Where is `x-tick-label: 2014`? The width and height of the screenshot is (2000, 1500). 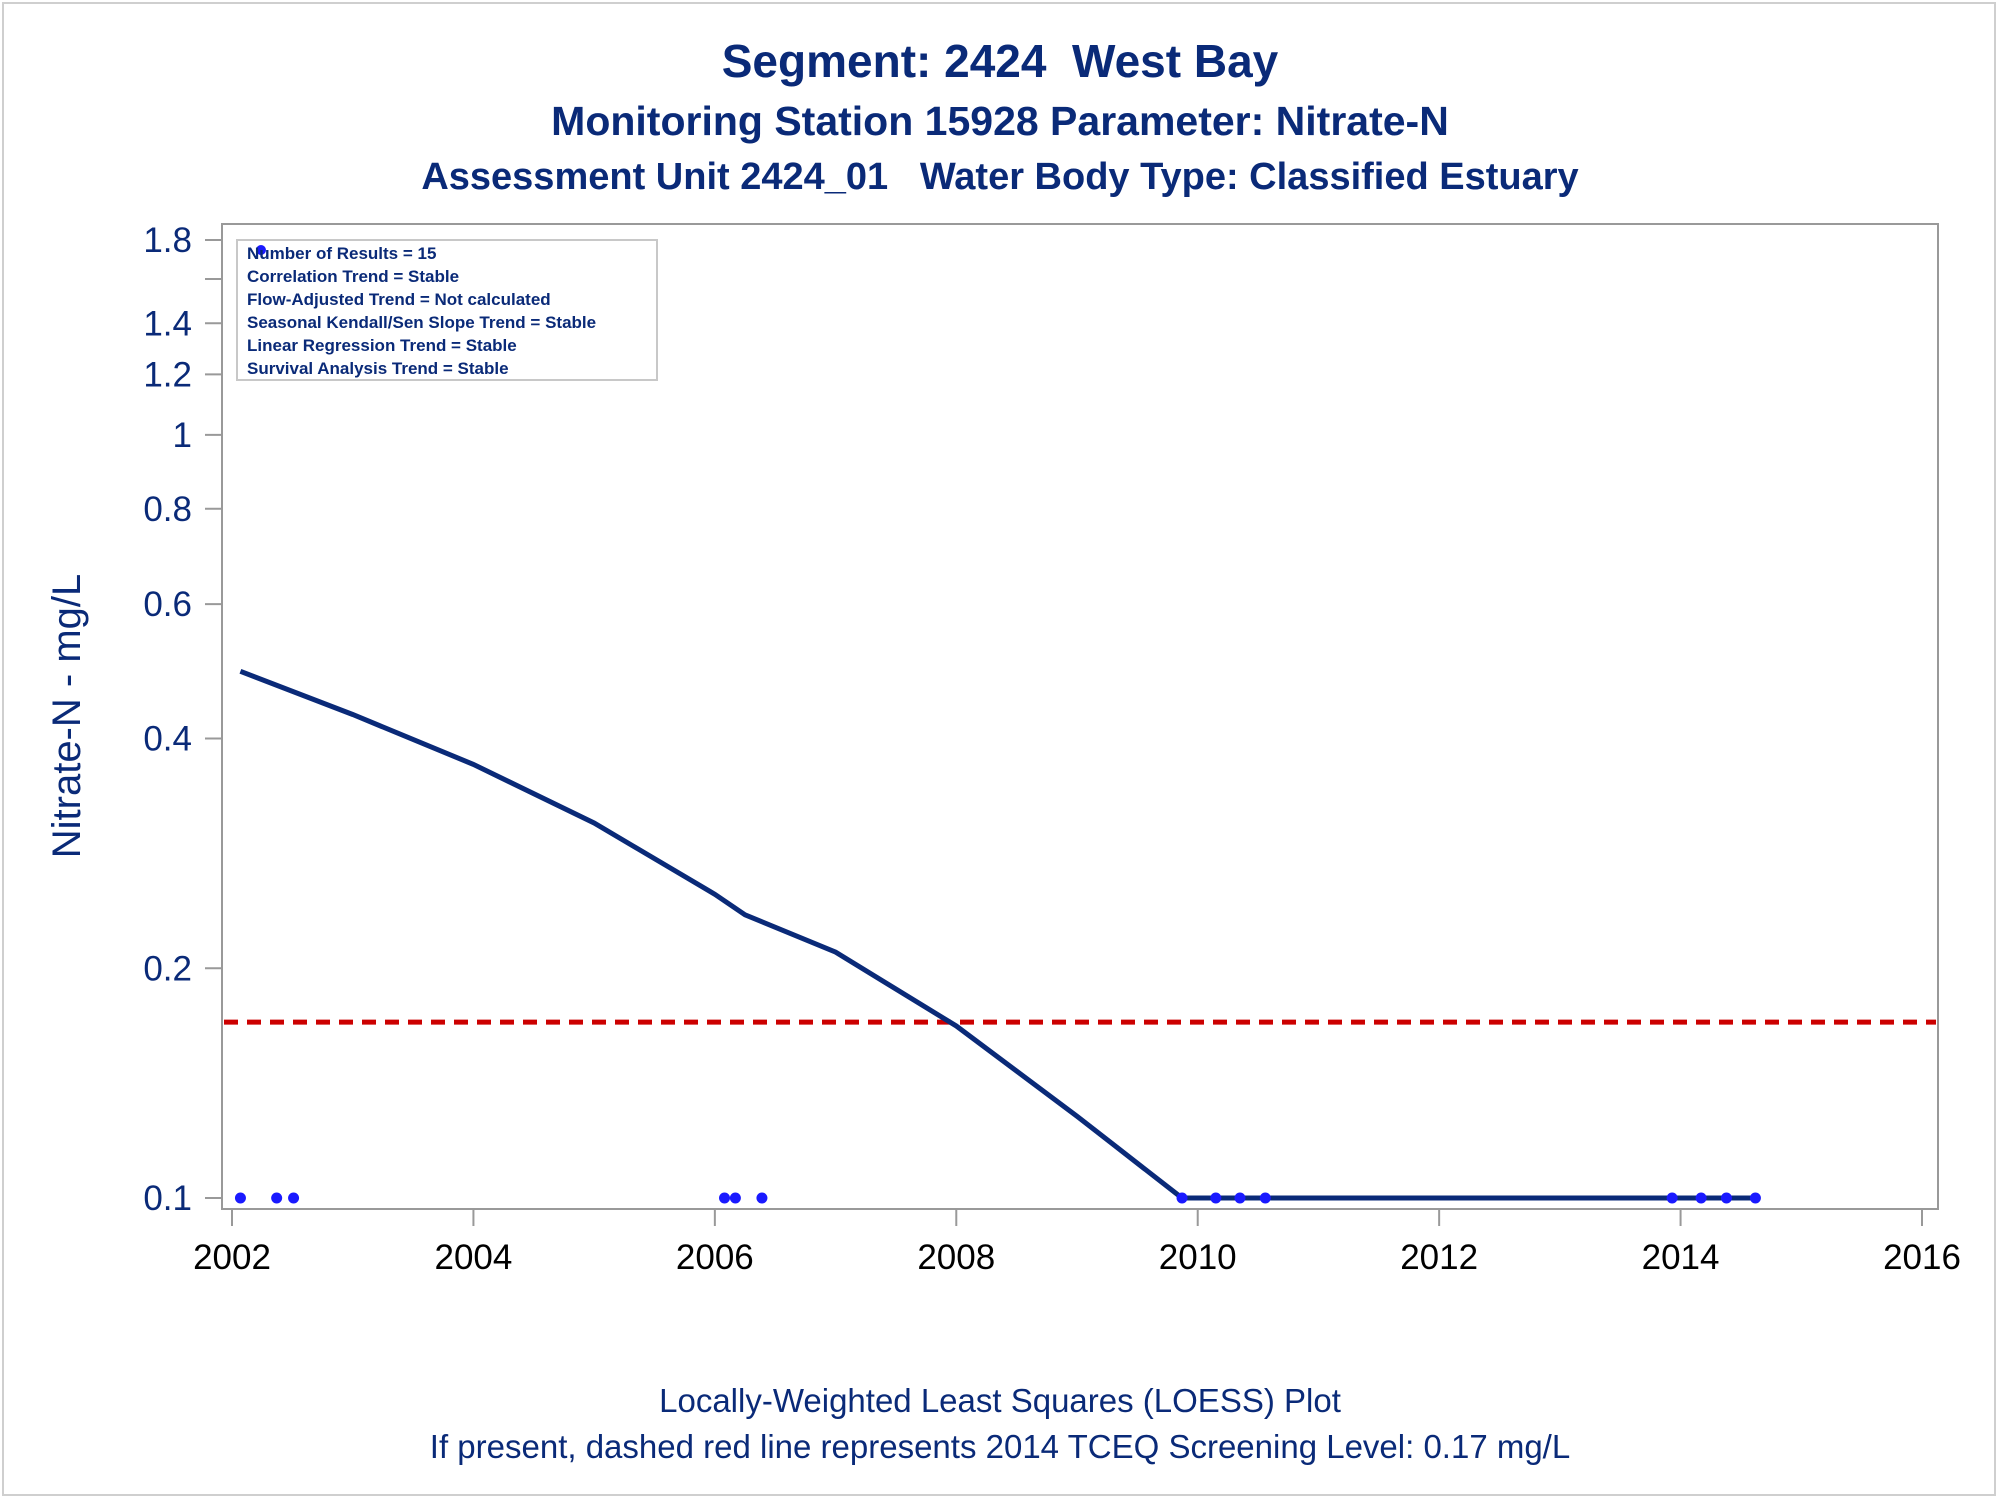 x-tick-label: 2014 is located at coordinates (1681, 1257).